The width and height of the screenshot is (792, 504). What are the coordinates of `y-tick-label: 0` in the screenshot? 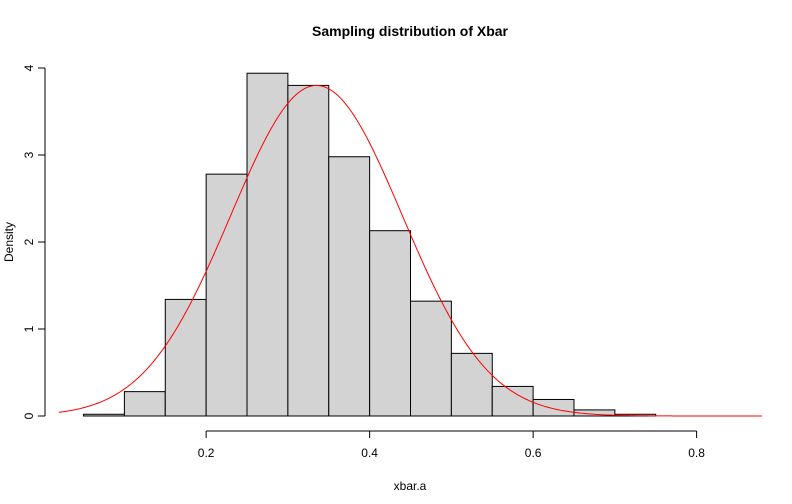 It's located at (29, 415).